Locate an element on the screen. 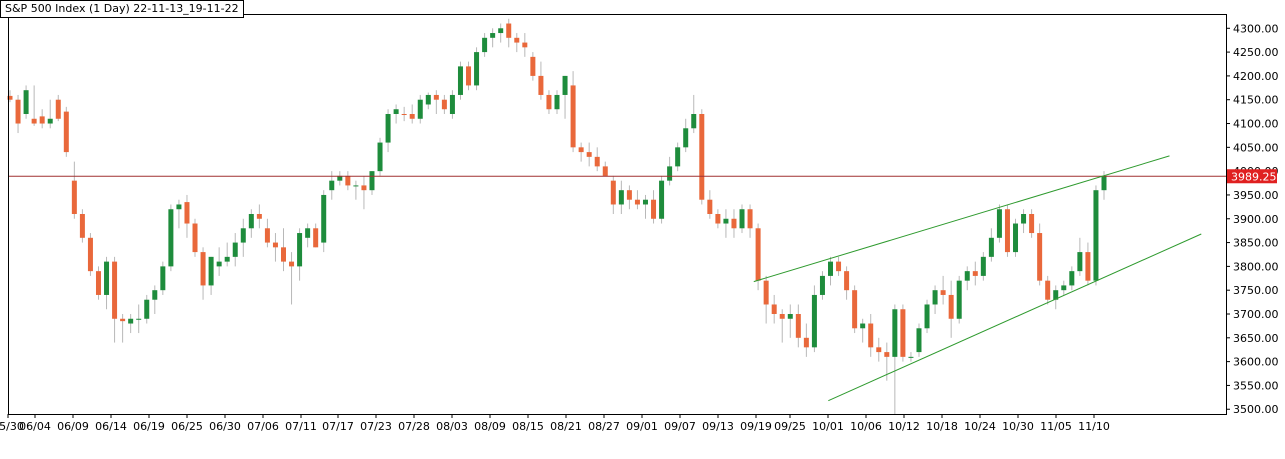 This screenshot has width=1285, height=459. x-tick-label: 07/23 is located at coordinates (376, 426).